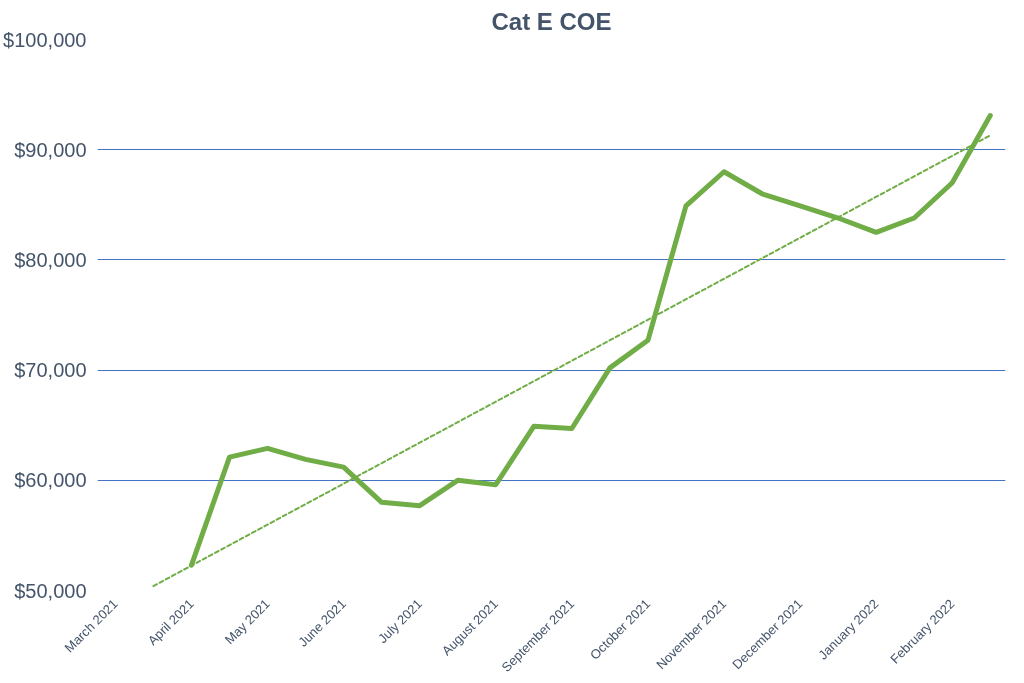 Image resolution: width=1024 pixels, height=683 pixels. I want to click on y-tick-label: $100,000, so click(45, 39).